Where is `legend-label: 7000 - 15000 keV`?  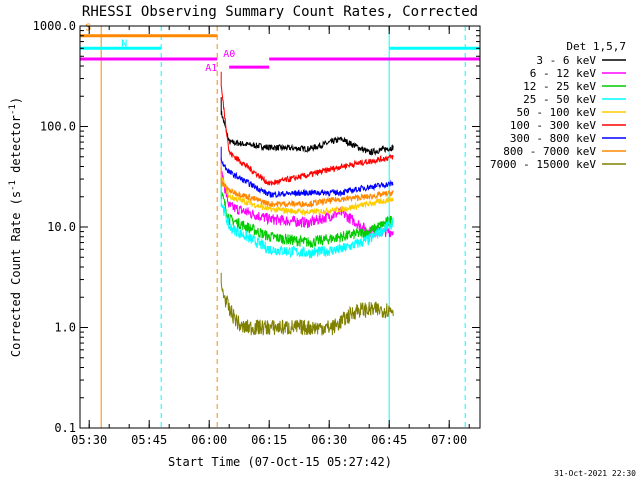 legend-label: 7000 - 15000 keV is located at coordinates (543, 164).